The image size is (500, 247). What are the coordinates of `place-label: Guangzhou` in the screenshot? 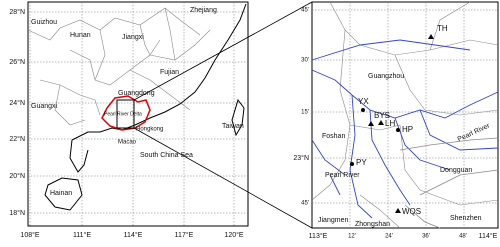 It's located at (386, 76).